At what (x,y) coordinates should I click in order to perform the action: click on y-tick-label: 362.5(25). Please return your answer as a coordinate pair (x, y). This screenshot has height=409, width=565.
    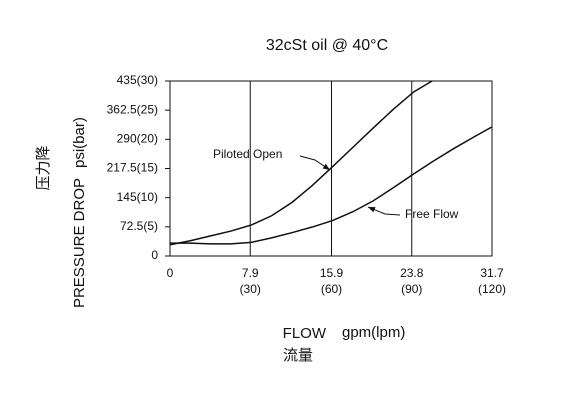
    Looking at the image, I should click on (132, 109).